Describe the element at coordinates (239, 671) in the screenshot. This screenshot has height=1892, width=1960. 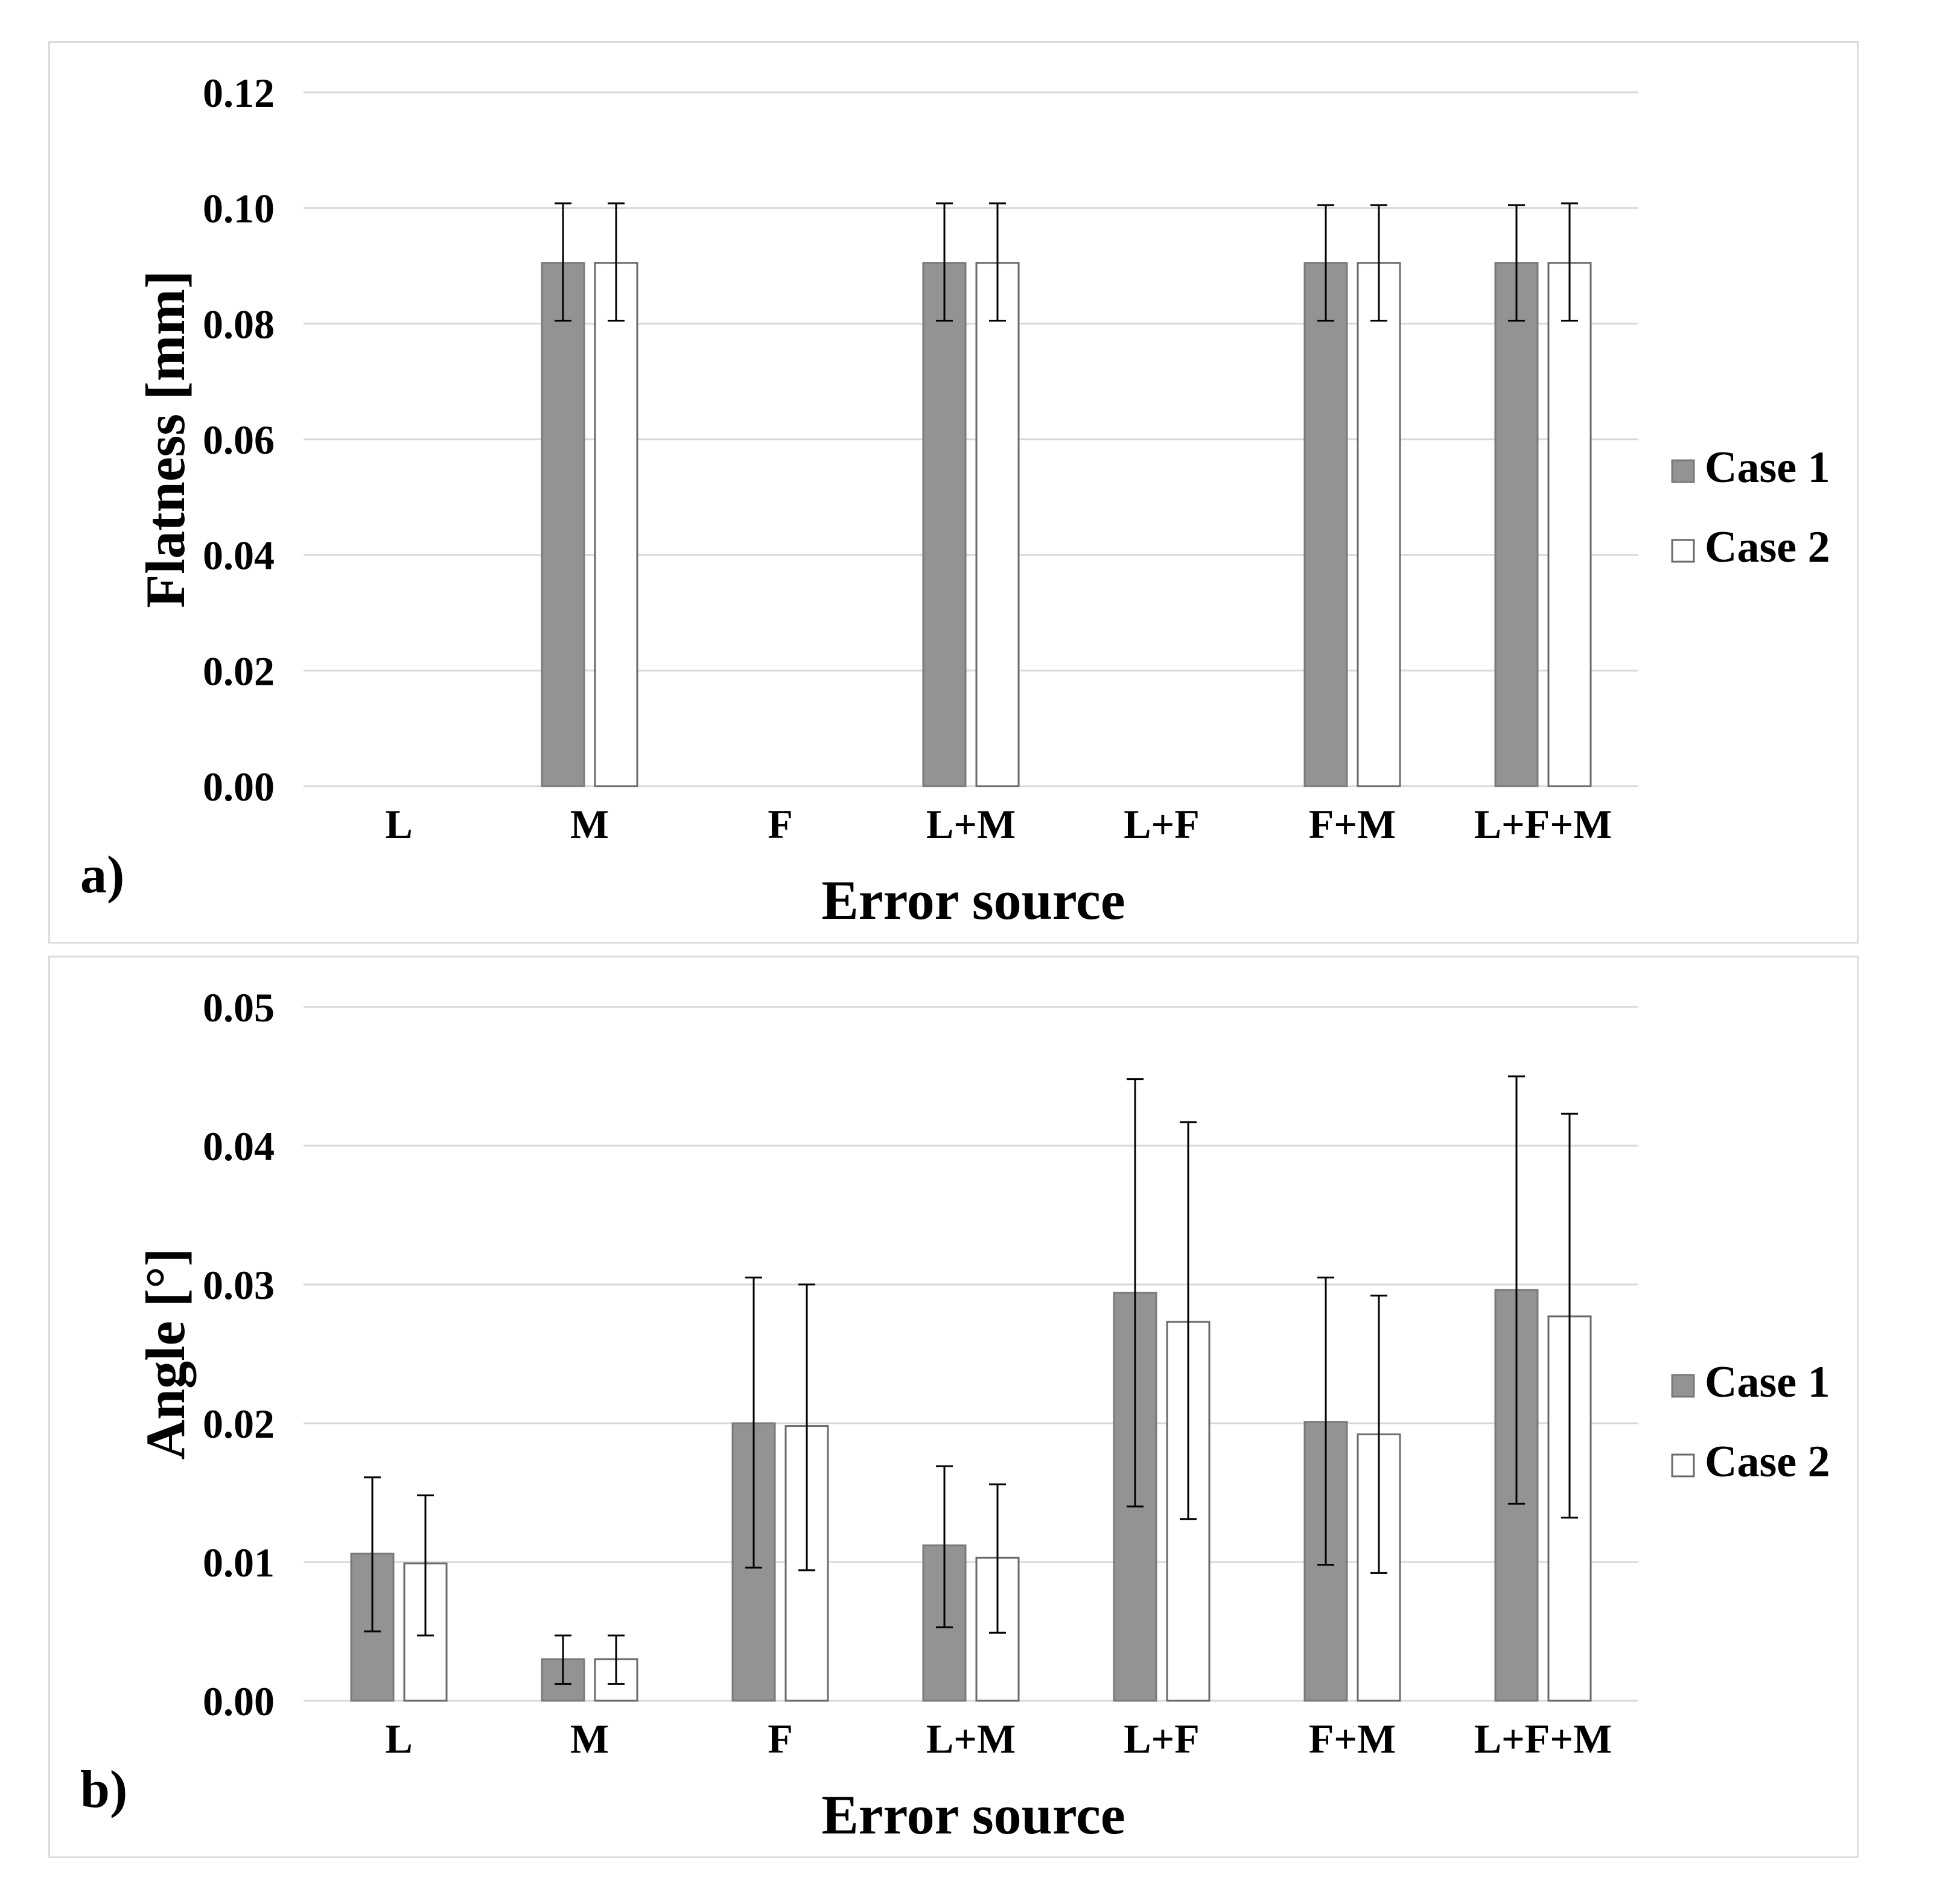
I see `a-y-tick-label: 0.02` at that location.